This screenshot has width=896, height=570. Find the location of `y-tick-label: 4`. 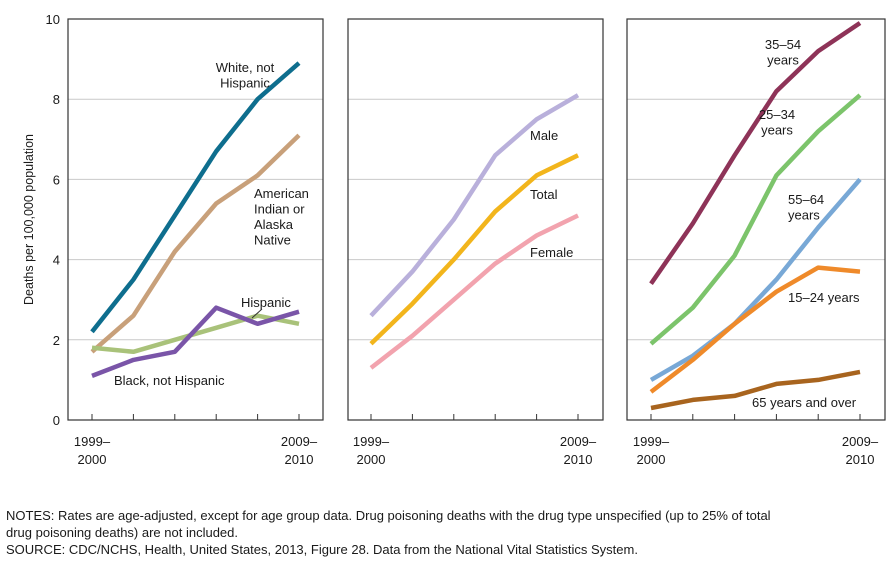

y-tick-label: 4 is located at coordinates (56, 260).